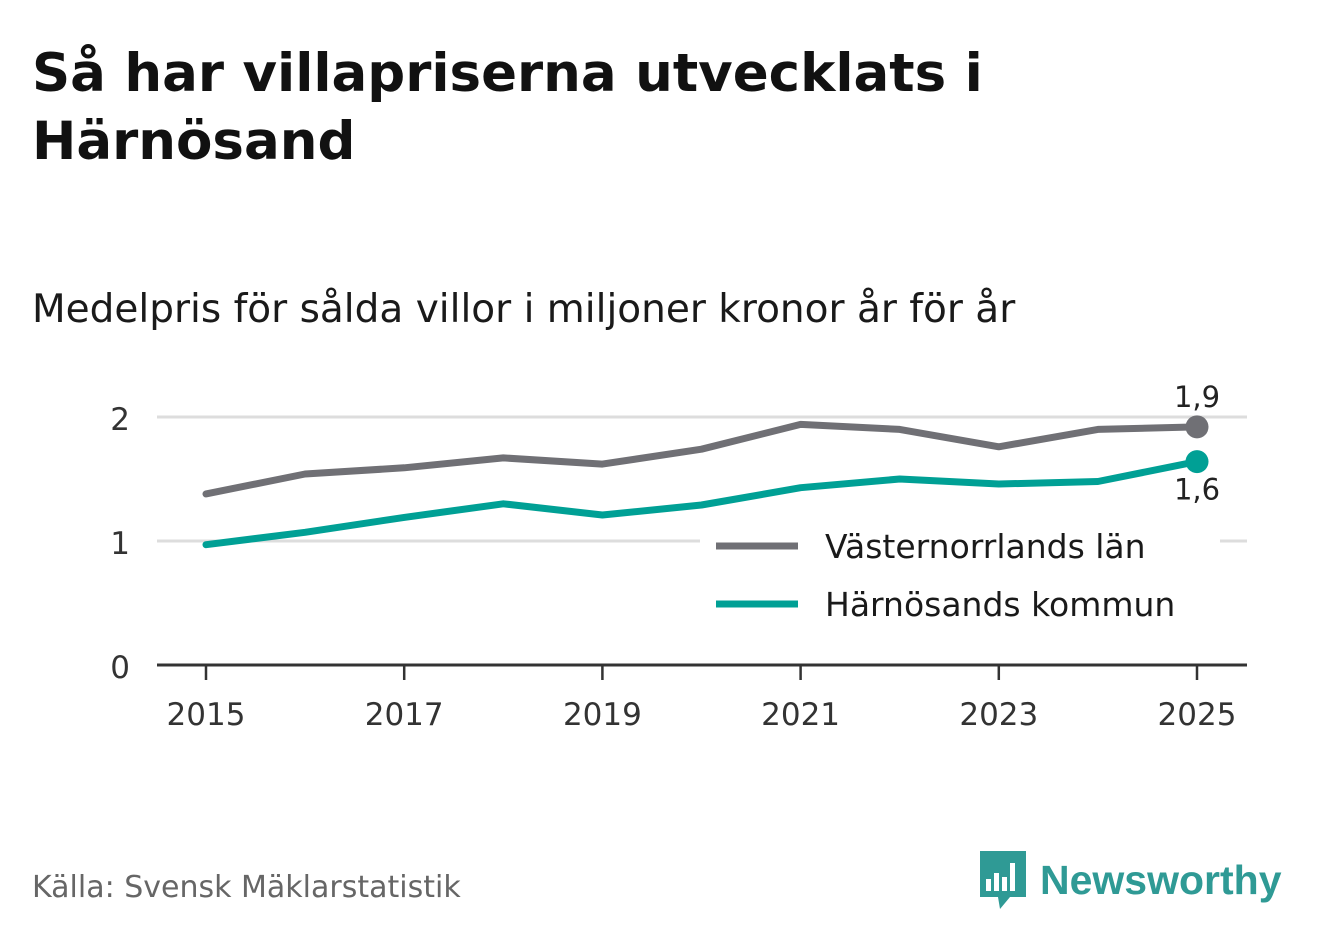 Image resolution: width=1322 pixels, height=939 pixels. I want to click on series-lines, so click(705, 482).